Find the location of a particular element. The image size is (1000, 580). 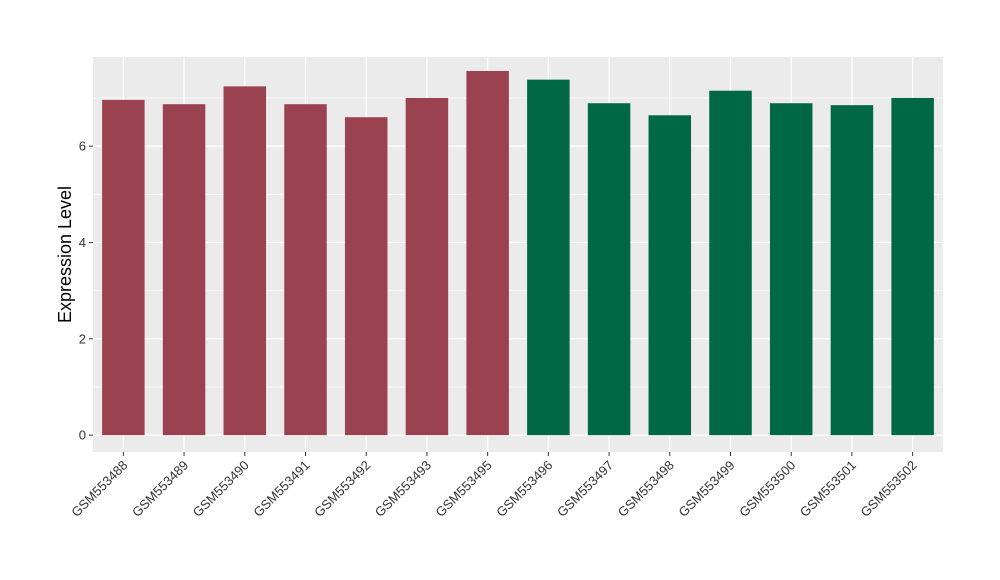

bar-GSM553489 is located at coordinates (184, 270).